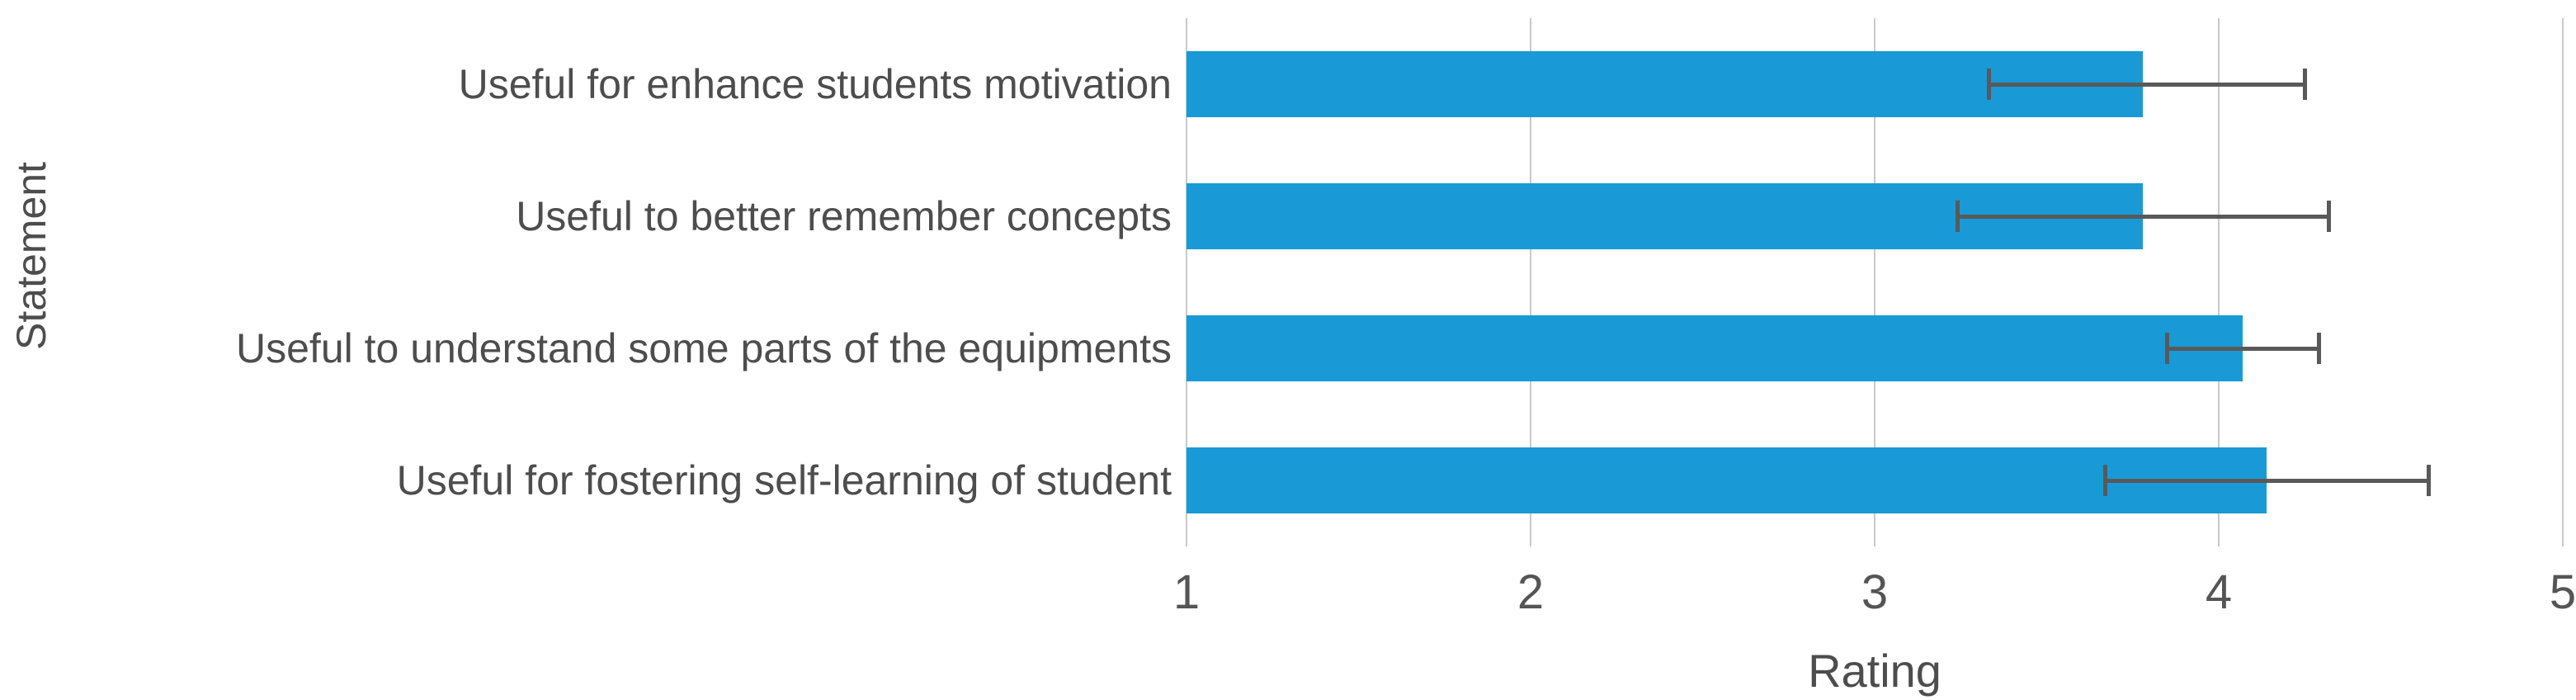  Describe the element at coordinates (815, 84) in the screenshot. I see `category-label-1: Useful for enhance students motivation` at that location.